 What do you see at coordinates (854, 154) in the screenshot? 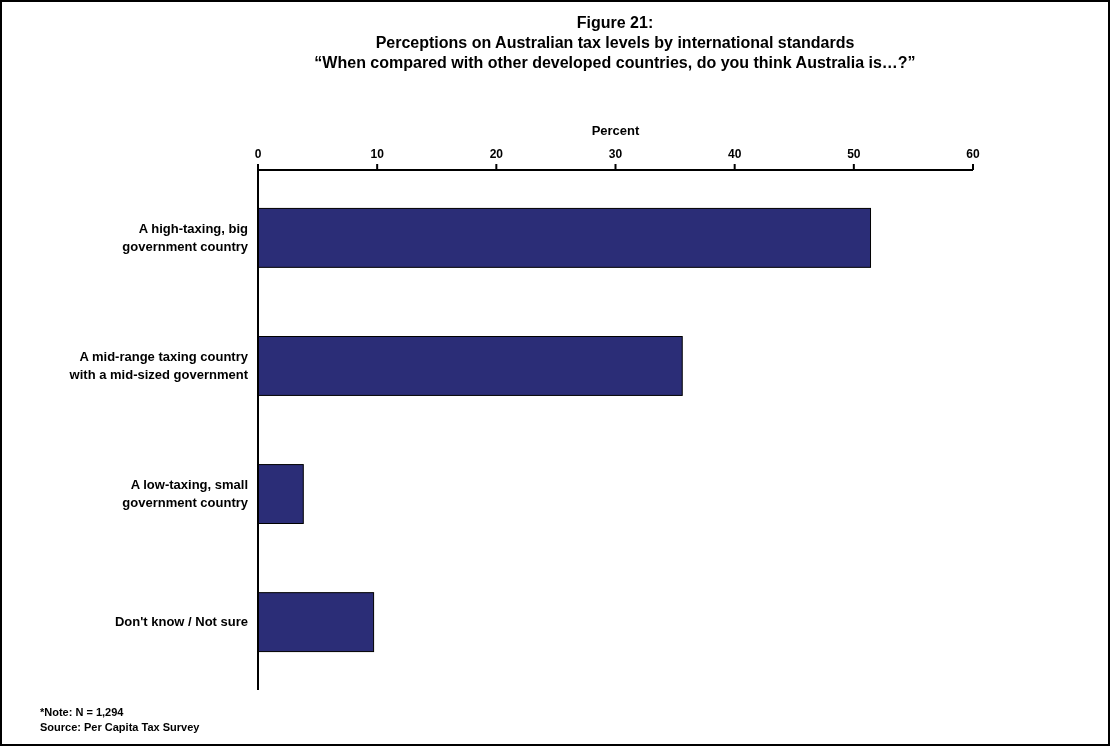
I see `x-tick-label: 50` at bounding box center [854, 154].